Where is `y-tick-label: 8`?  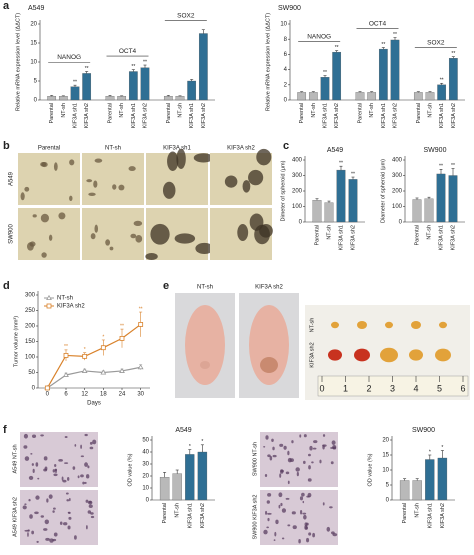 y-tick-label: 8 is located at coordinates (286, 40).